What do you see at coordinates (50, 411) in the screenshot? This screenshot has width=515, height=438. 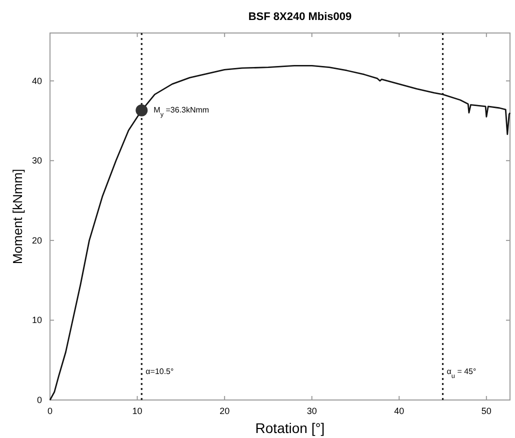 I see `x-tick-label: 0` at bounding box center [50, 411].